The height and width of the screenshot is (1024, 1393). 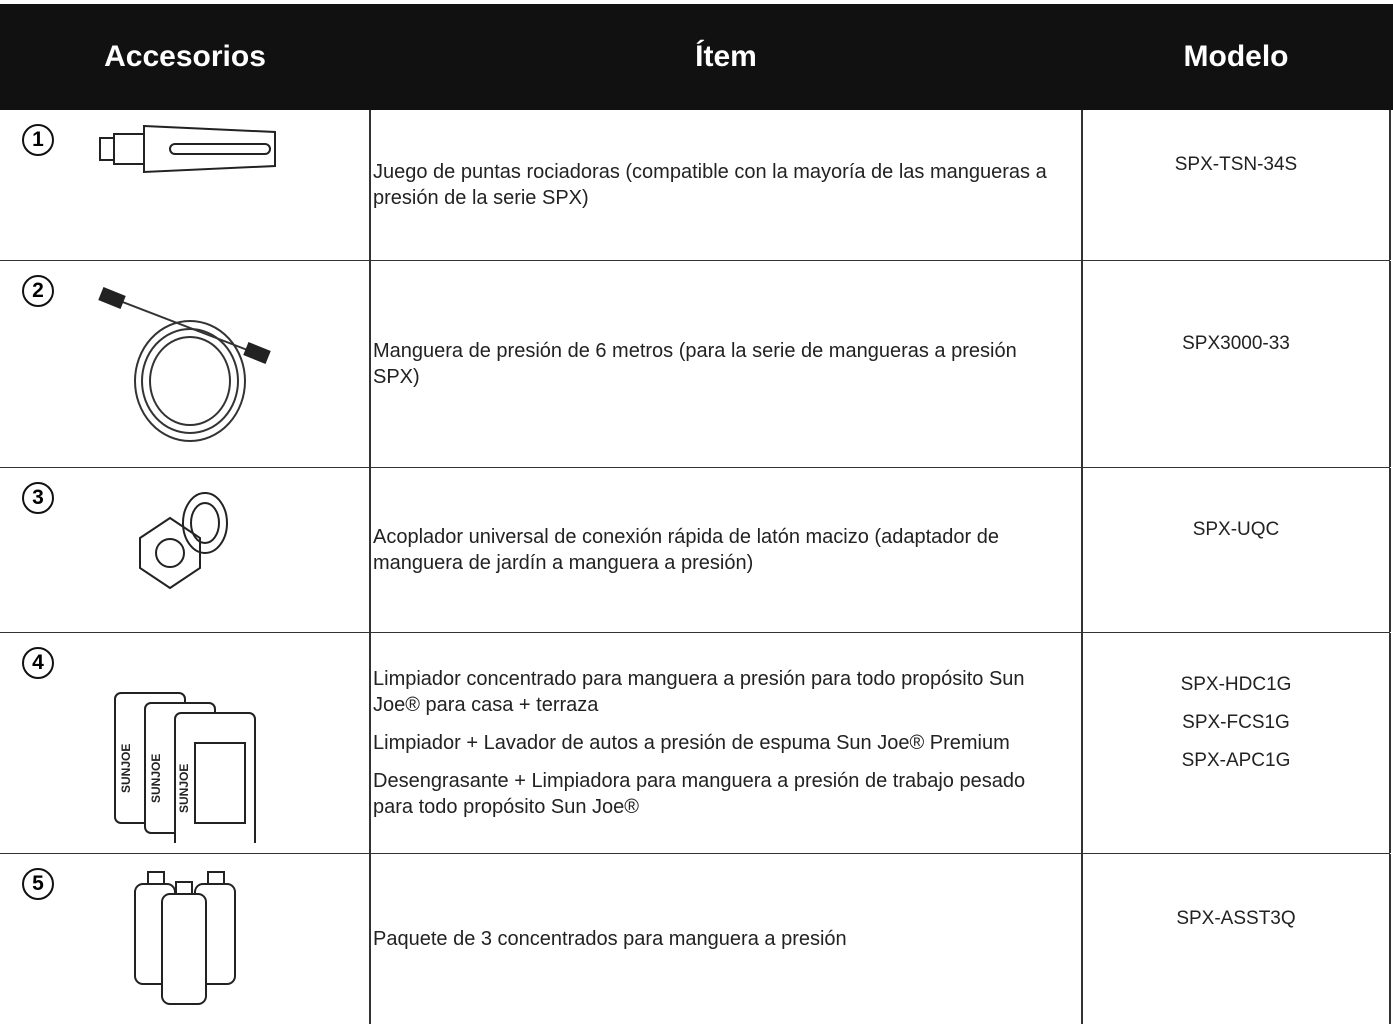 What do you see at coordinates (1236, 56) in the screenshot?
I see `header-cell: Modelo` at bounding box center [1236, 56].